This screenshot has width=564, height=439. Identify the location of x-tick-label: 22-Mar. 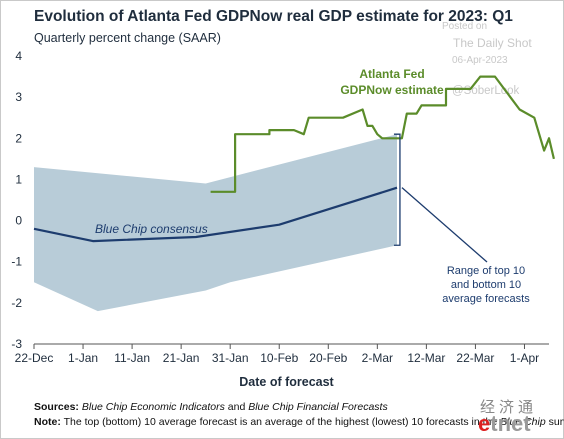
(475, 358).